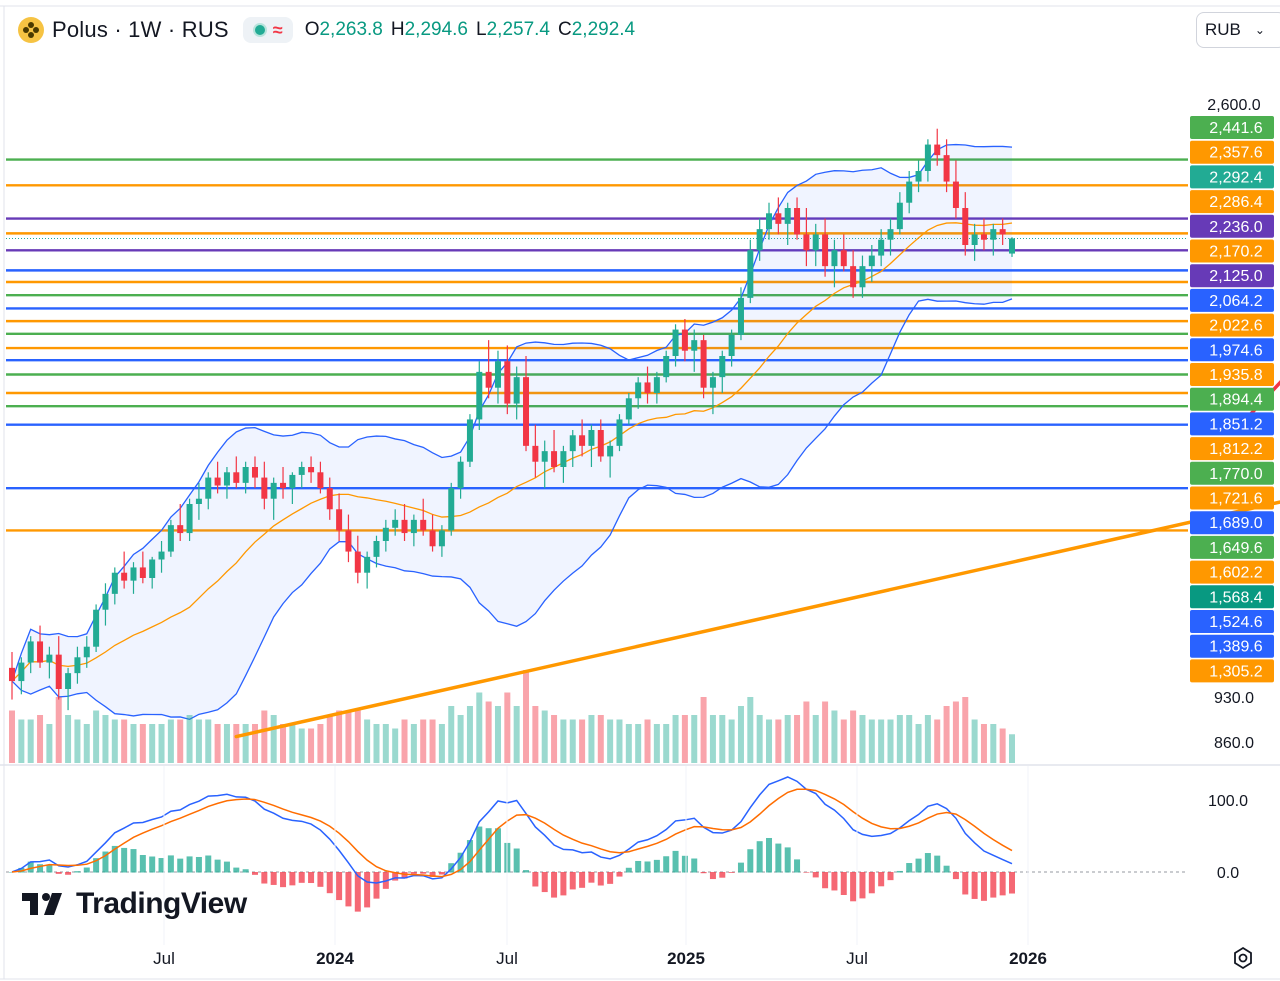 The width and height of the screenshot is (1280, 981). I want to click on price-label: 2,357.6, so click(1235, 153).